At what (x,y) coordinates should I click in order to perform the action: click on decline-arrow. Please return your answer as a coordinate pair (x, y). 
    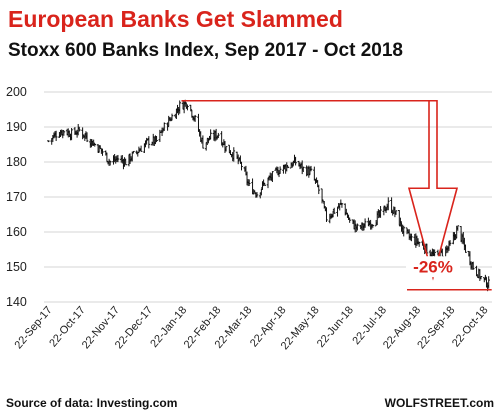
    Looking at the image, I should click on (433, 190).